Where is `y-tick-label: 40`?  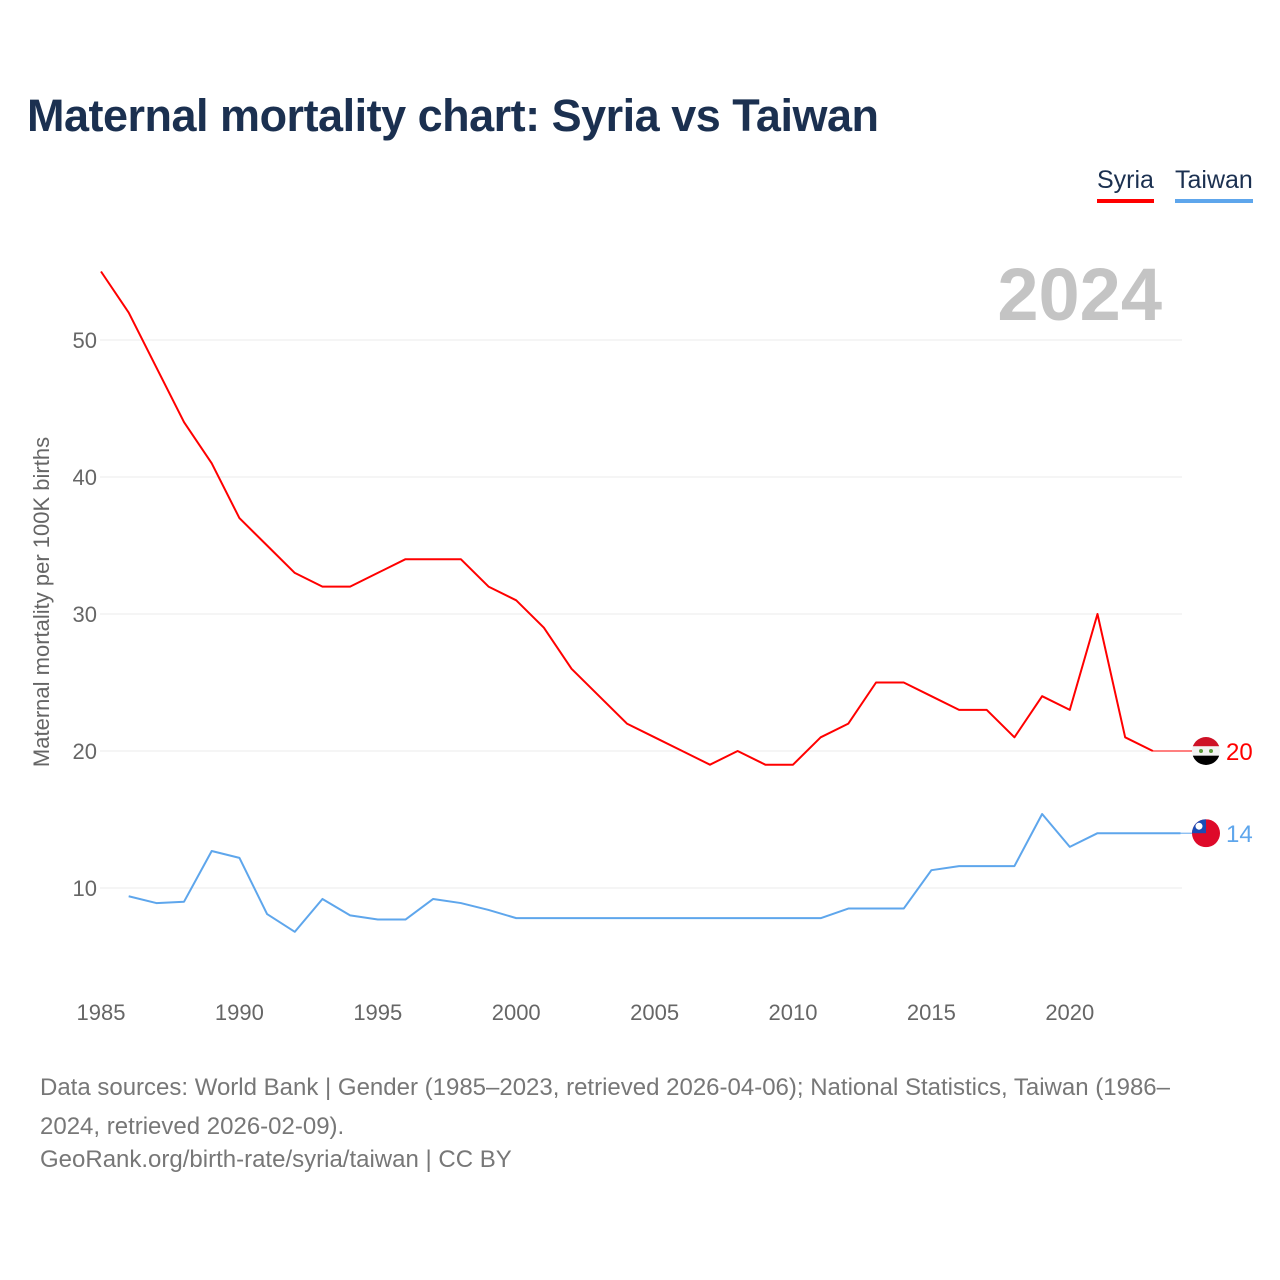 y-tick-label: 40 is located at coordinates (85, 477).